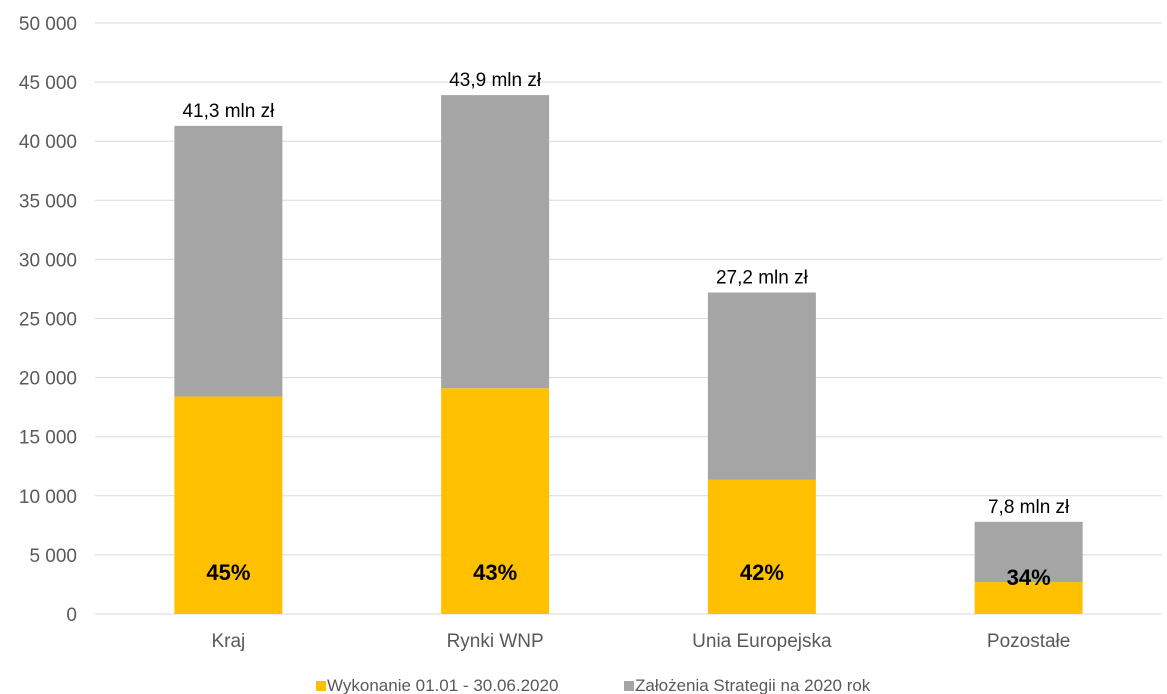 This screenshot has width=1167, height=694. Describe the element at coordinates (48, 438) in the screenshot. I see `y-tick-label: 15 000` at that location.